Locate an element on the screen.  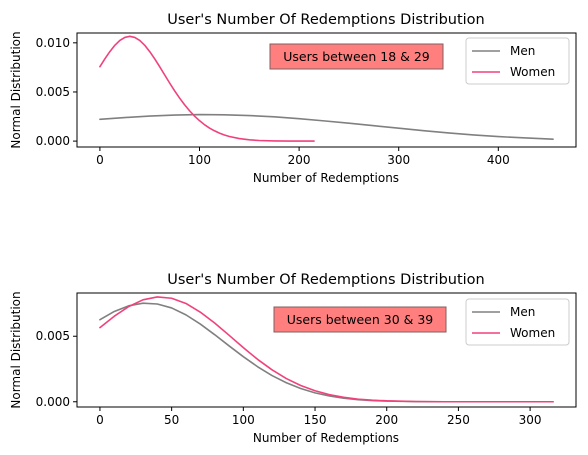
x-tick-label: 150 is located at coordinates (315, 420).